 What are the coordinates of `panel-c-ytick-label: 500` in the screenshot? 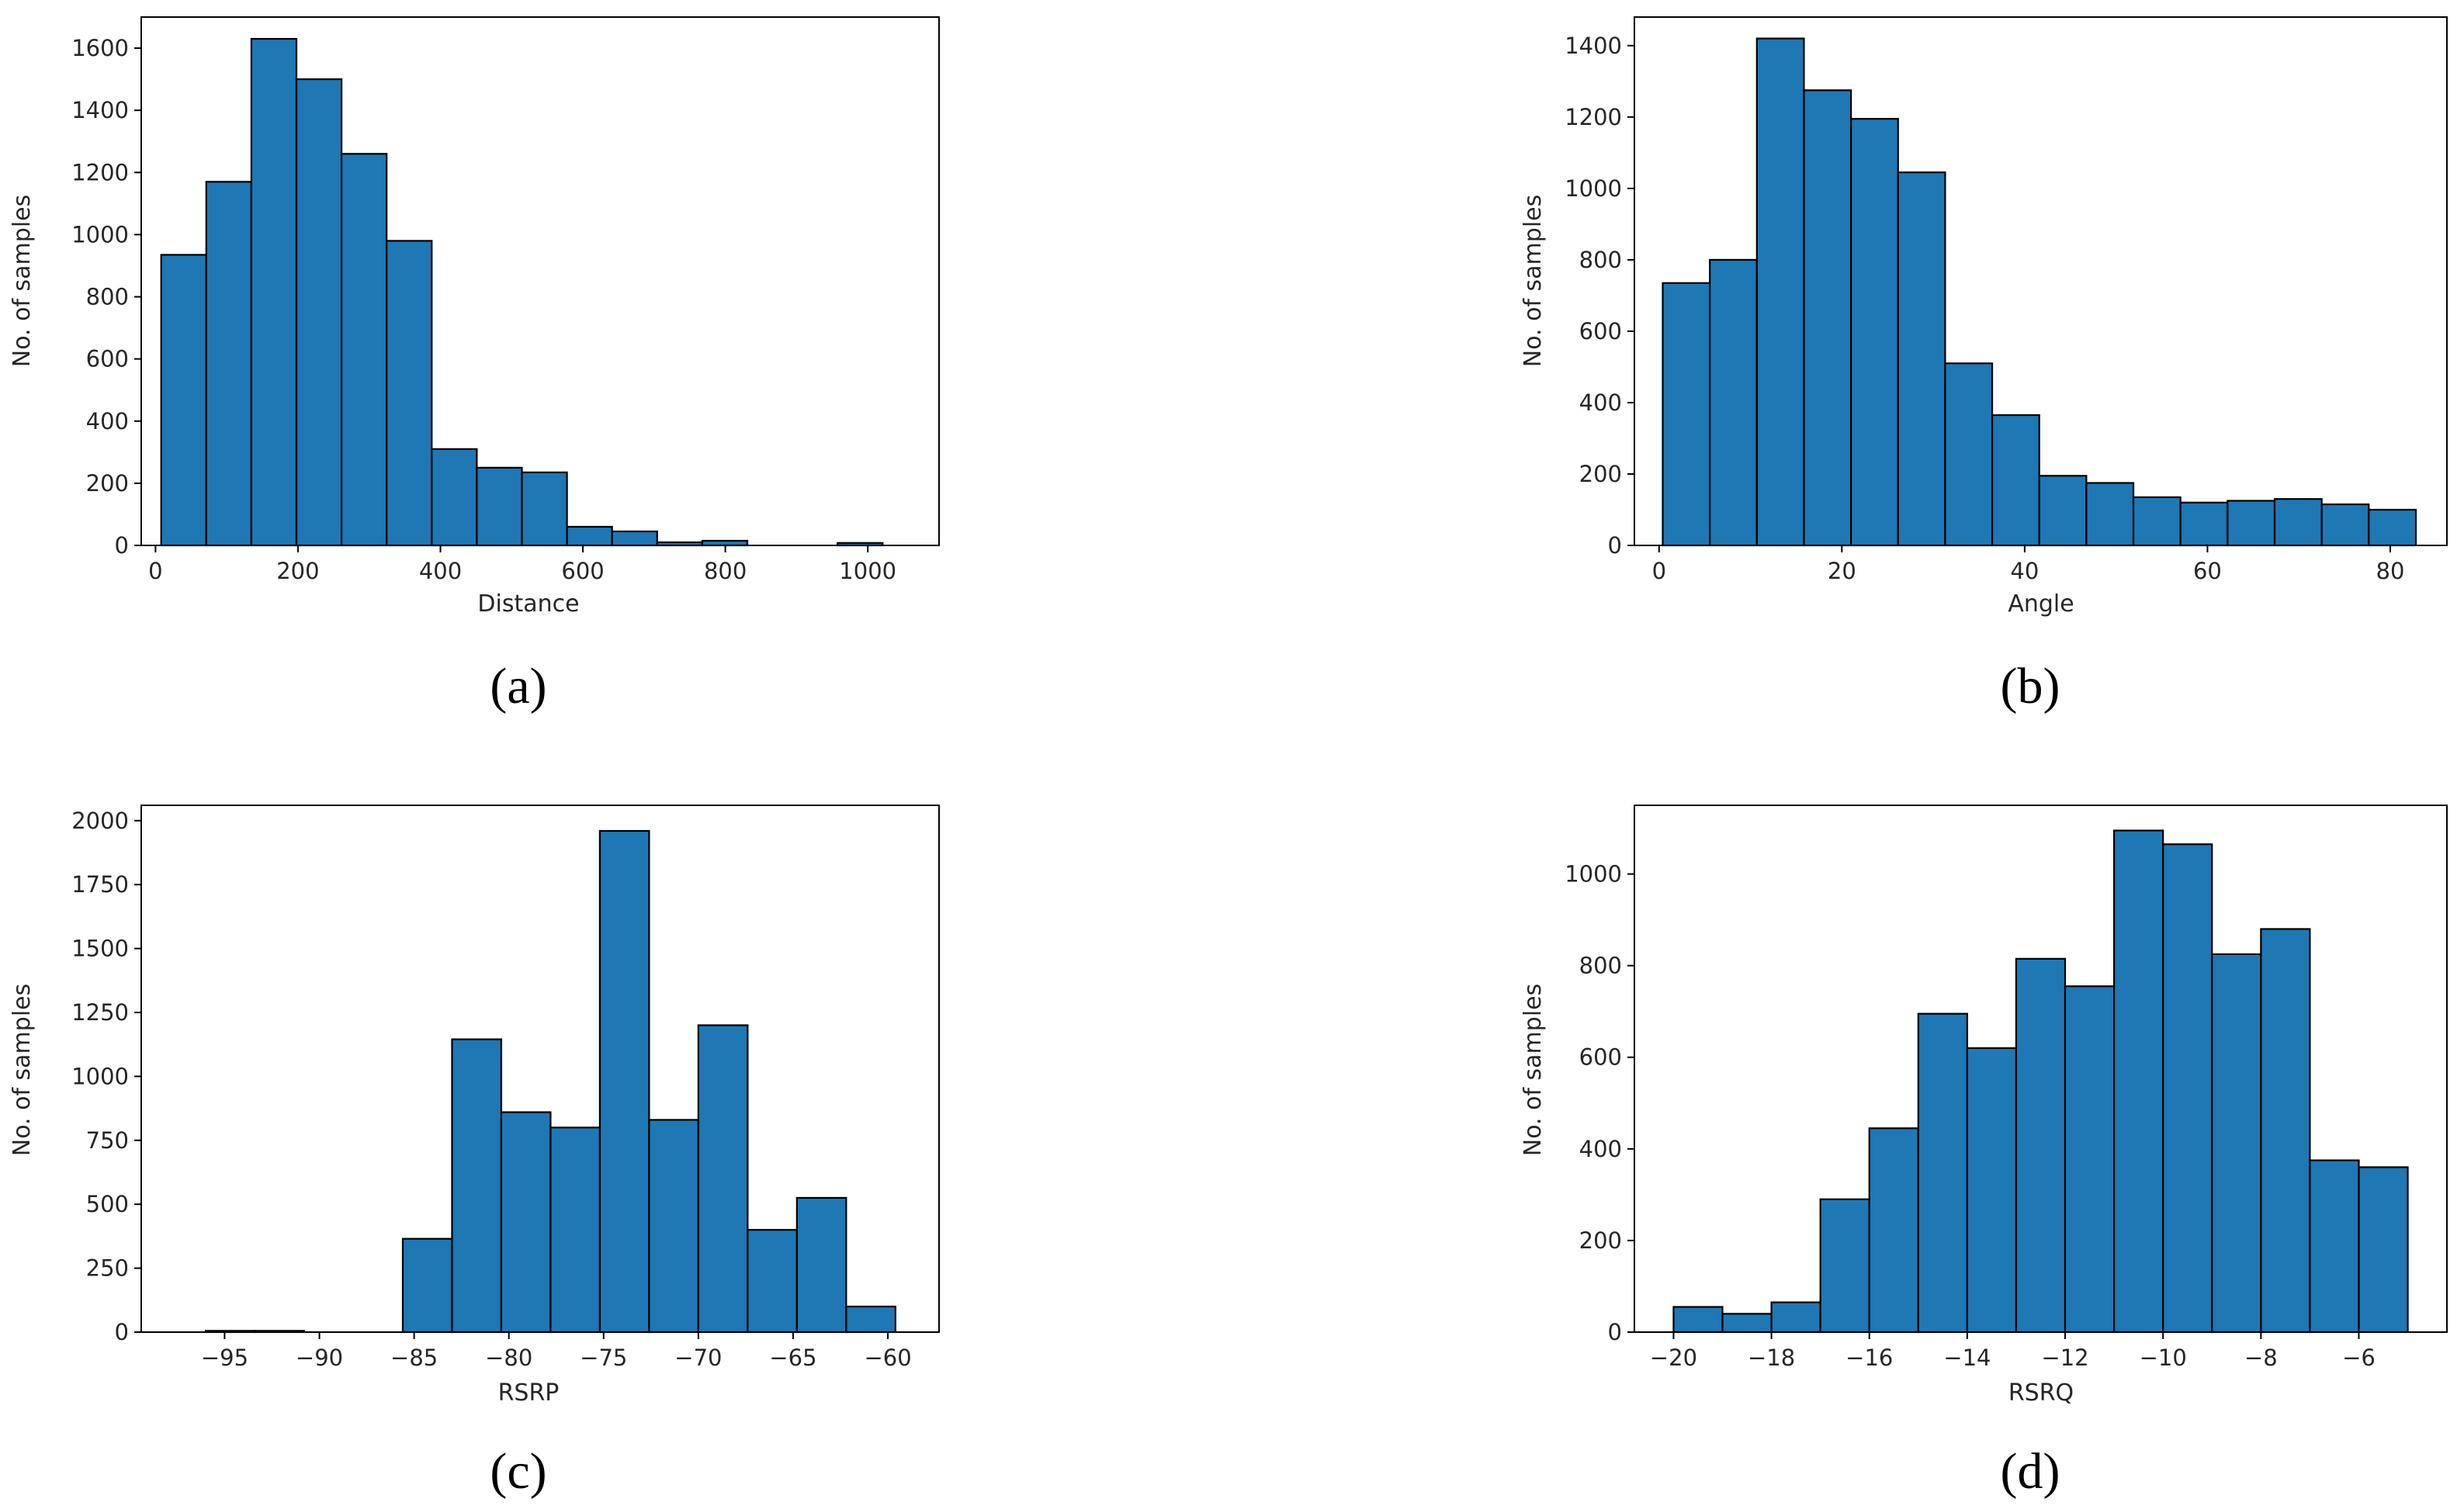 It's located at (107, 1204).